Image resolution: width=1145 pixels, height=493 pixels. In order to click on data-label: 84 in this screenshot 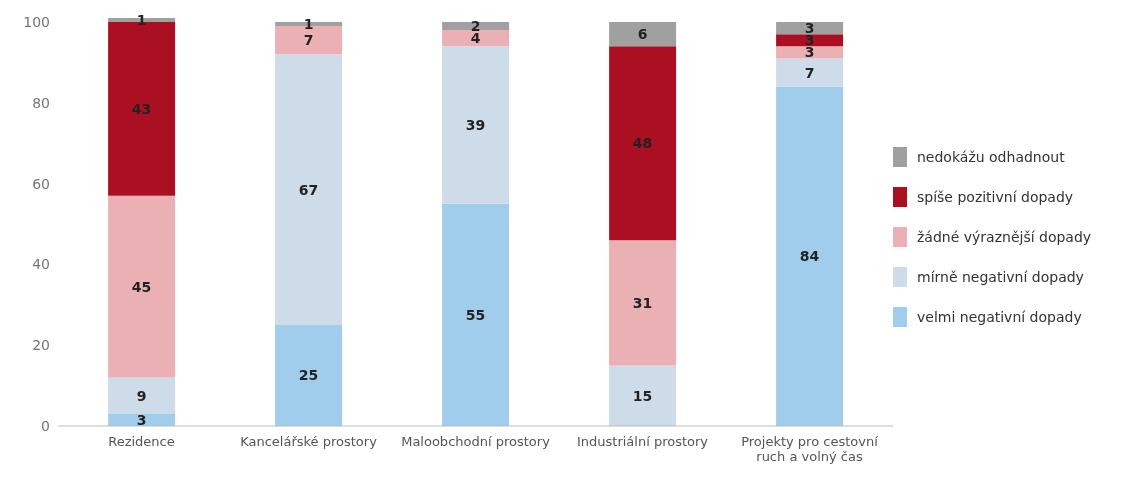, I will do `click(809, 256)`.